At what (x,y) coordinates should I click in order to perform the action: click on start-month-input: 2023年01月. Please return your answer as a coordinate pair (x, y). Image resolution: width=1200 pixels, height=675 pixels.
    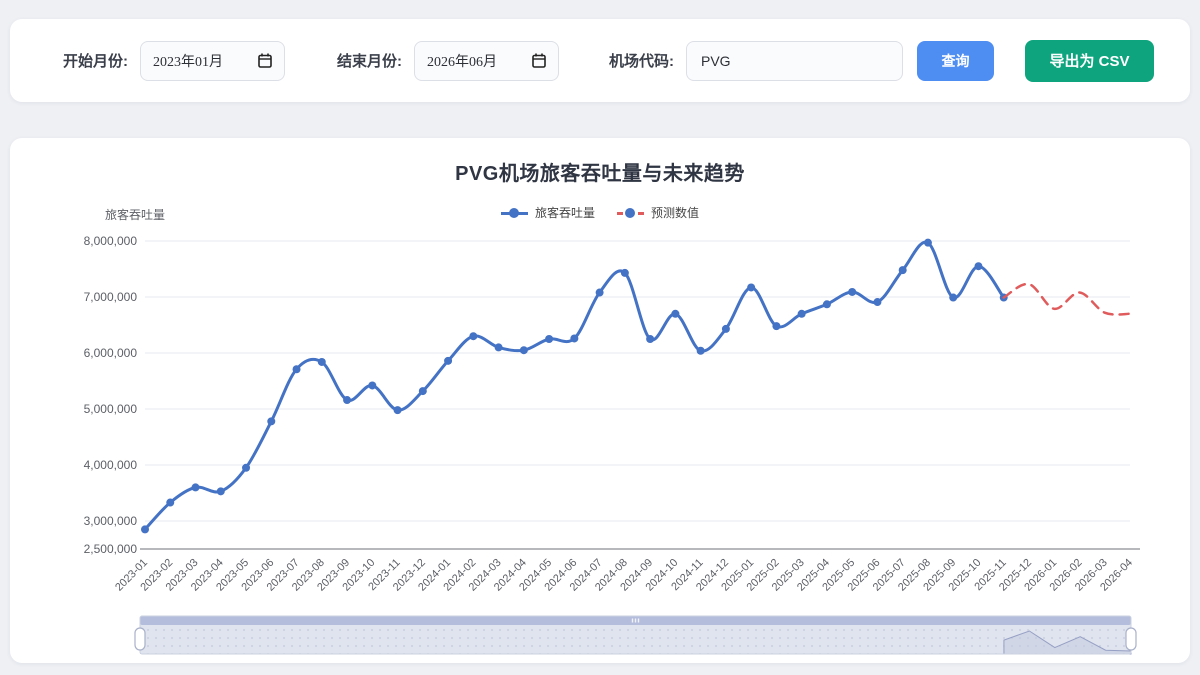
    Looking at the image, I should click on (212, 60).